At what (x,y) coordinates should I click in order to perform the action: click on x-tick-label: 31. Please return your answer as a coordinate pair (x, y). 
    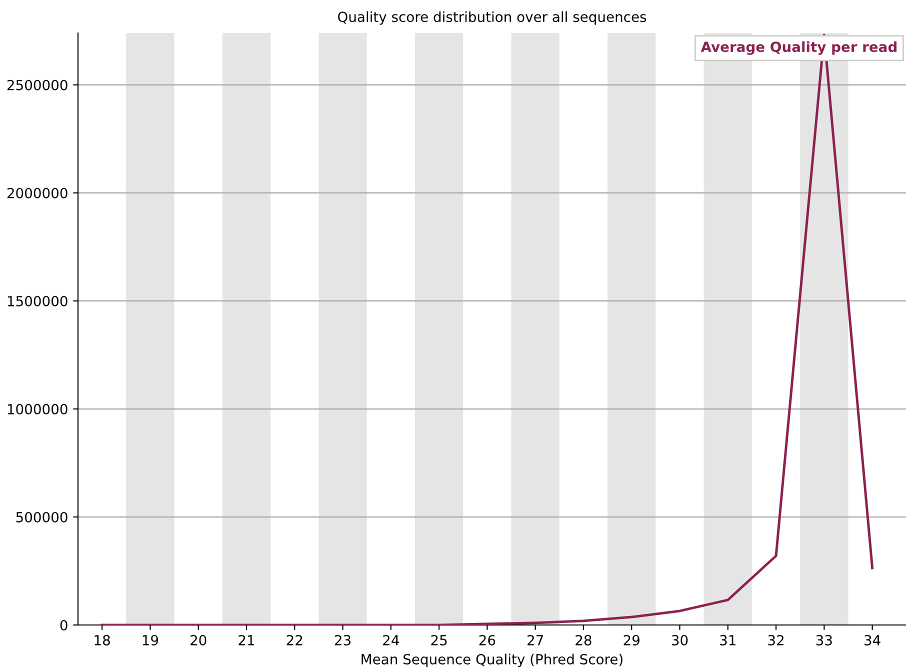
    Looking at the image, I should click on (728, 640).